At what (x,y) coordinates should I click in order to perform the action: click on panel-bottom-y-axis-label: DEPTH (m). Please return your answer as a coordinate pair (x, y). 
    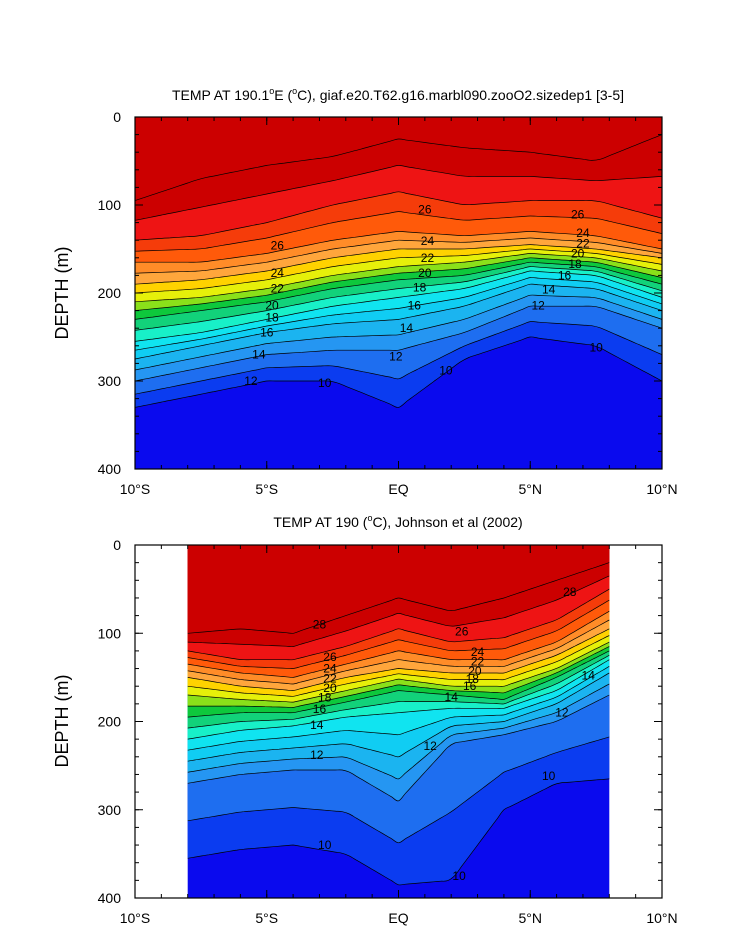
    Looking at the image, I should click on (62, 721).